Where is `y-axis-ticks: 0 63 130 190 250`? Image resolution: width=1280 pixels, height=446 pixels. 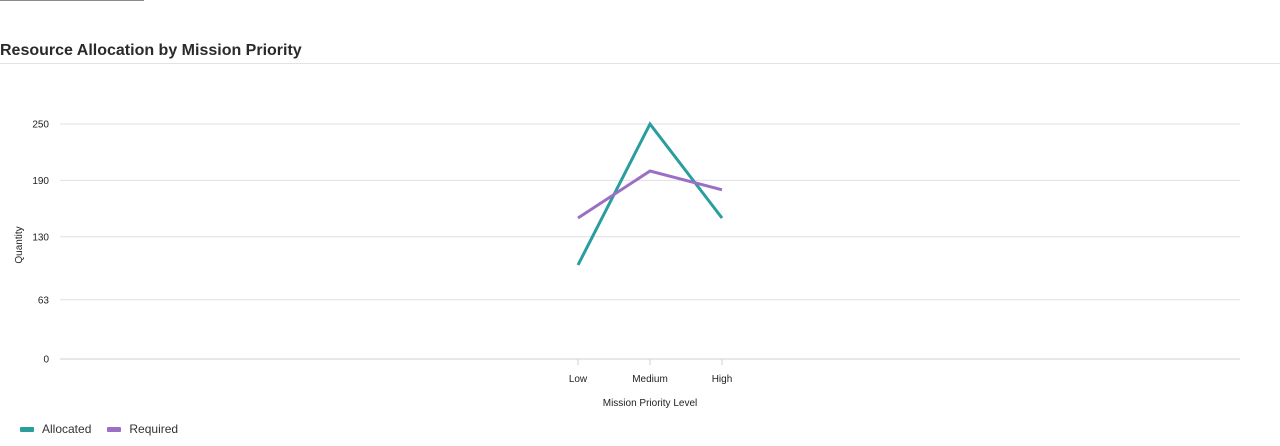
y-axis-ticks: 0 63 130 190 250 is located at coordinates (40, 243).